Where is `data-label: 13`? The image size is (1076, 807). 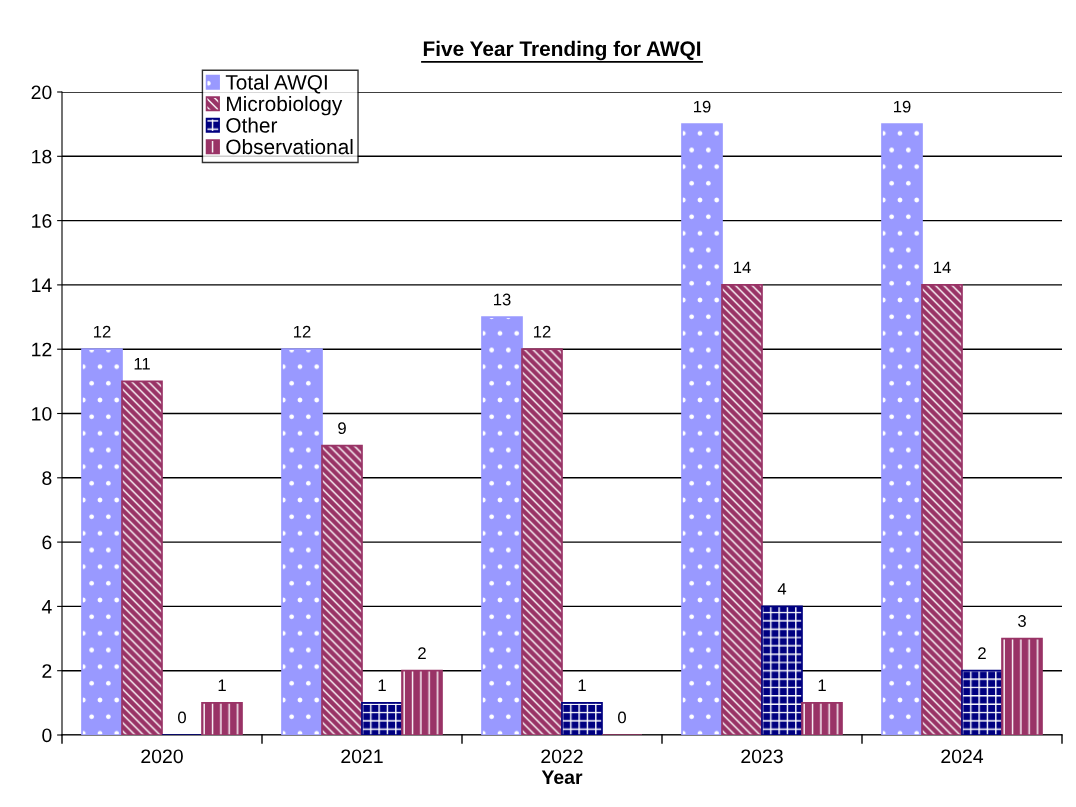
data-label: 13 is located at coordinates (502, 299).